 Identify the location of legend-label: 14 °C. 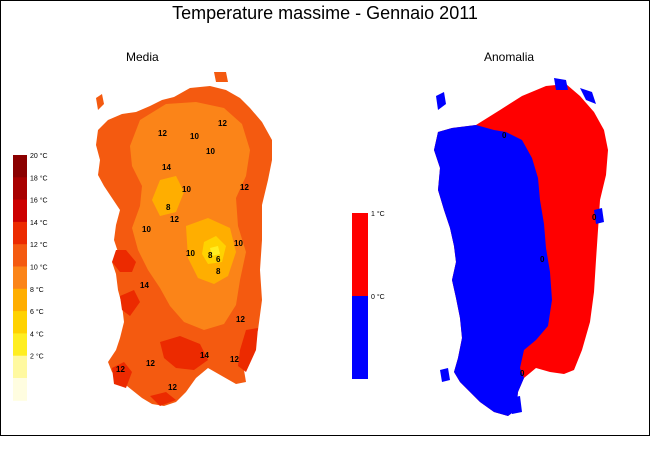
(39, 223).